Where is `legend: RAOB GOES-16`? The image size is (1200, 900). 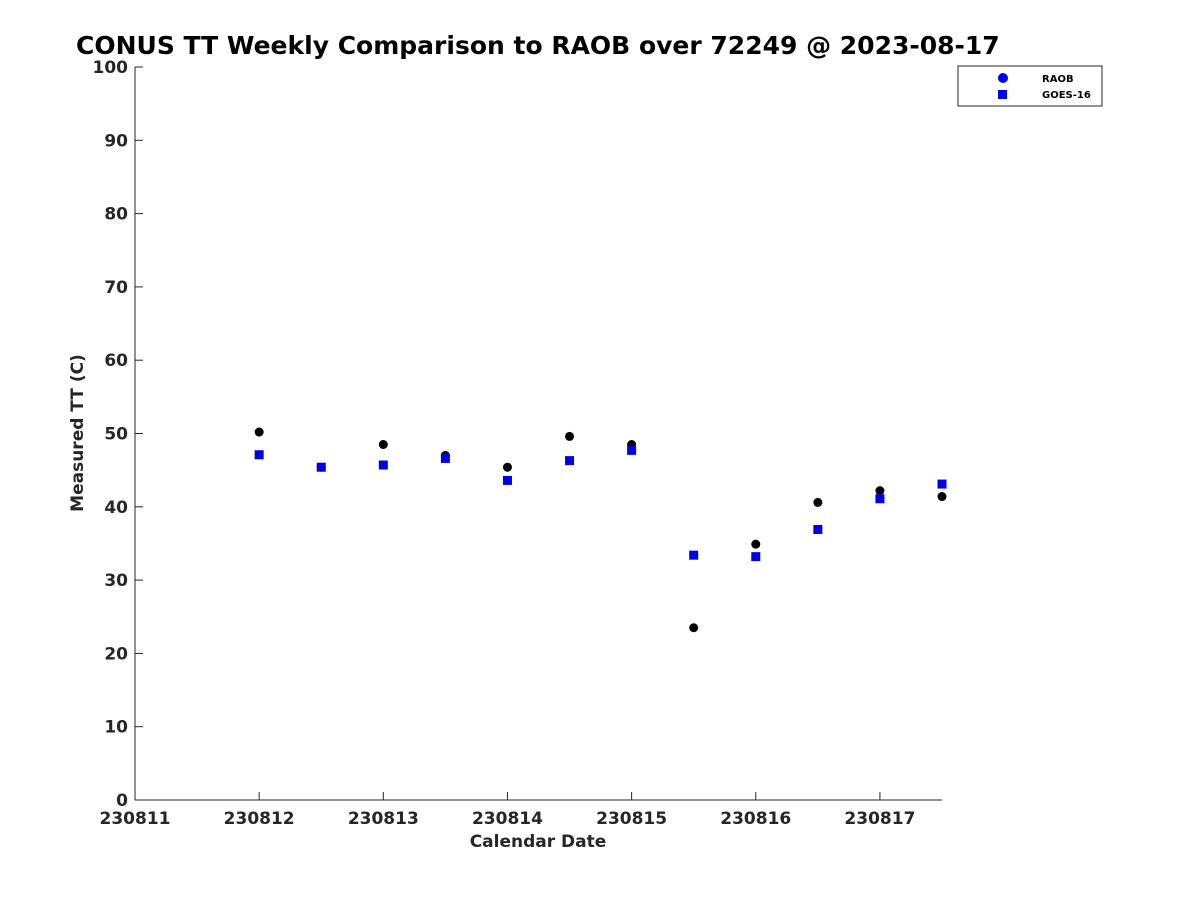
legend: RAOB GOES-16 is located at coordinates (1030, 86).